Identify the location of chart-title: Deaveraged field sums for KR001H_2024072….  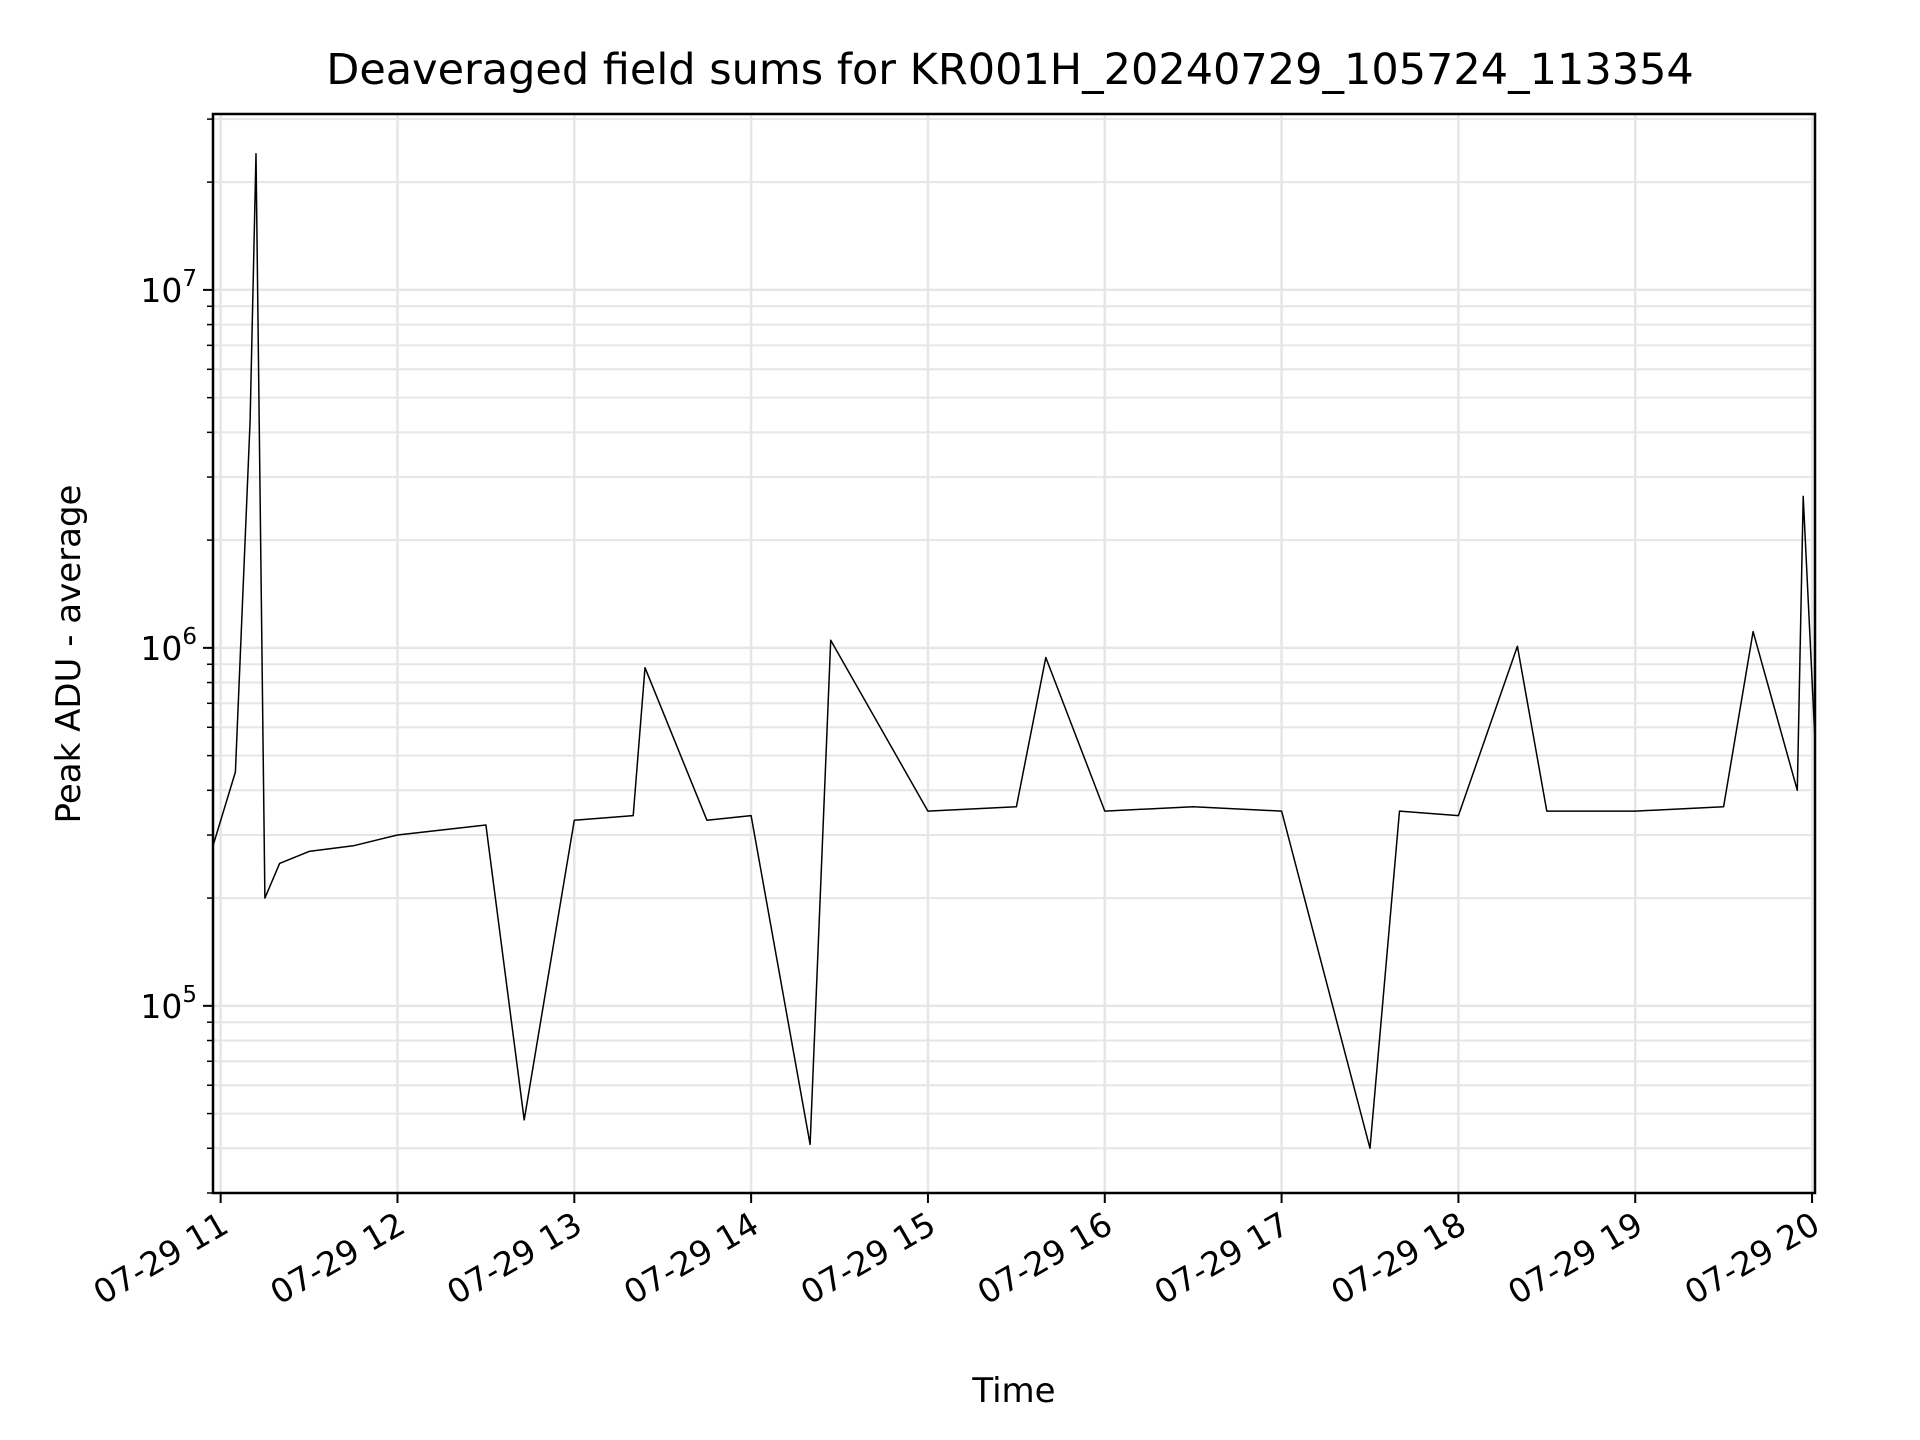
(1010, 70).